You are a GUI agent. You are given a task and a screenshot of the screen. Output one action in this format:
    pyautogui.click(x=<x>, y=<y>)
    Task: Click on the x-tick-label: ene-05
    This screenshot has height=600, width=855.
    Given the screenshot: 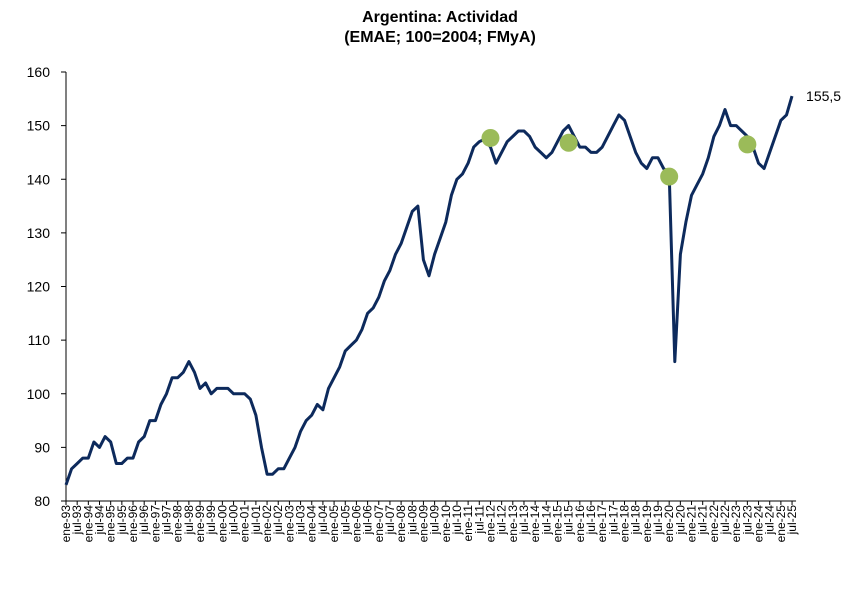 What is the action you would take?
    pyautogui.click(x=334, y=524)
    